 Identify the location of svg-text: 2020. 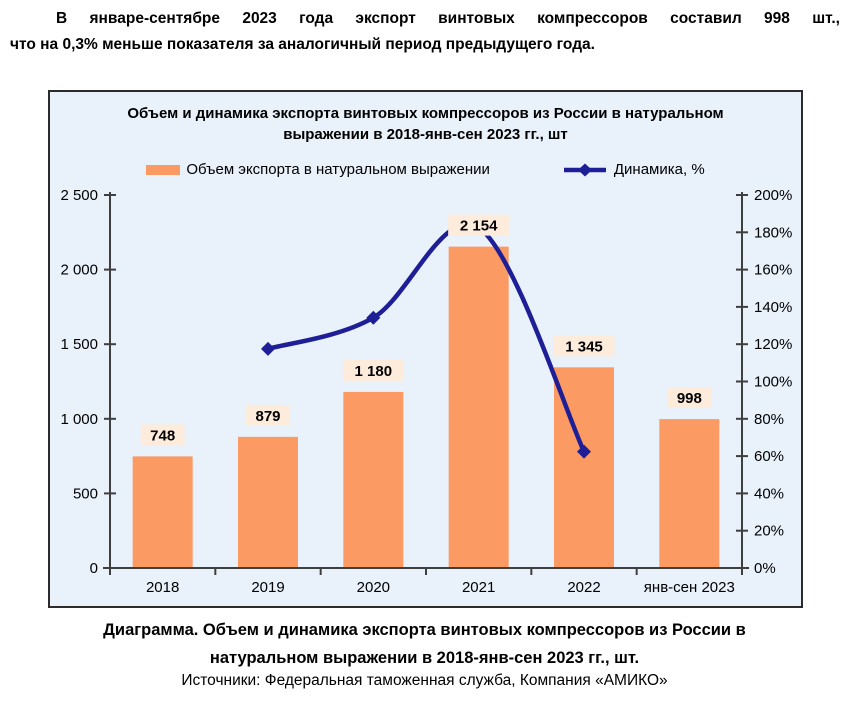
(373, 587).